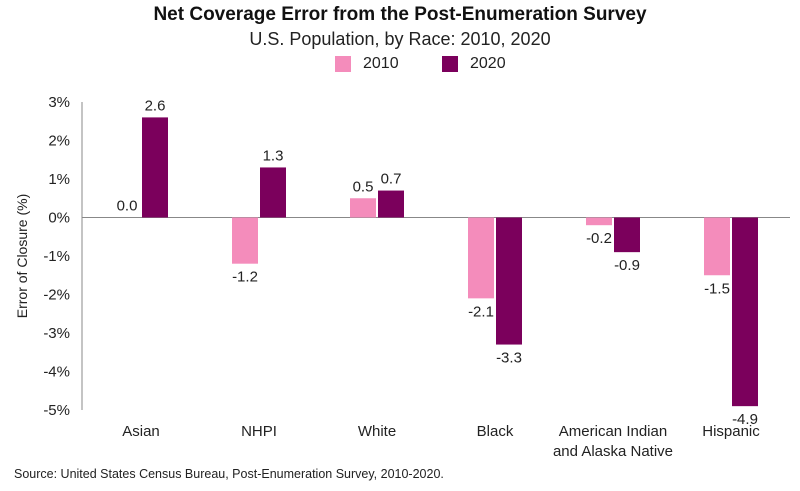 The width and height of the screenshot is (800, 491). What do you see at coordinates (59, 218) in the screenshot?
I see `y-tick-label: 0%` at bounding box center [59, 218].